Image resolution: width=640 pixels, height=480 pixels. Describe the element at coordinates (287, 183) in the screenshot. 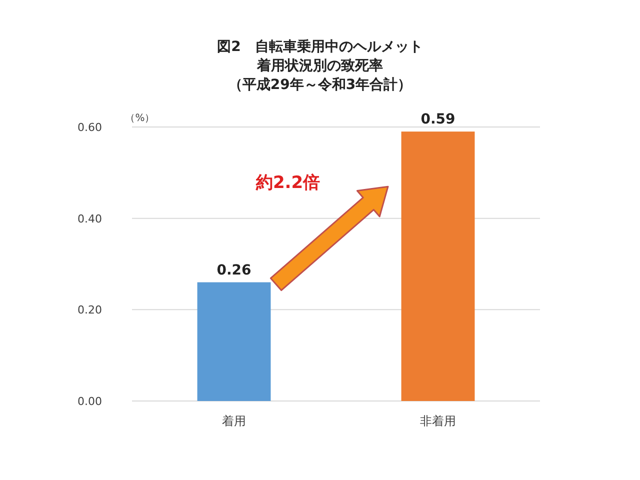

I see `annotation: 約2.2倍` at that location.